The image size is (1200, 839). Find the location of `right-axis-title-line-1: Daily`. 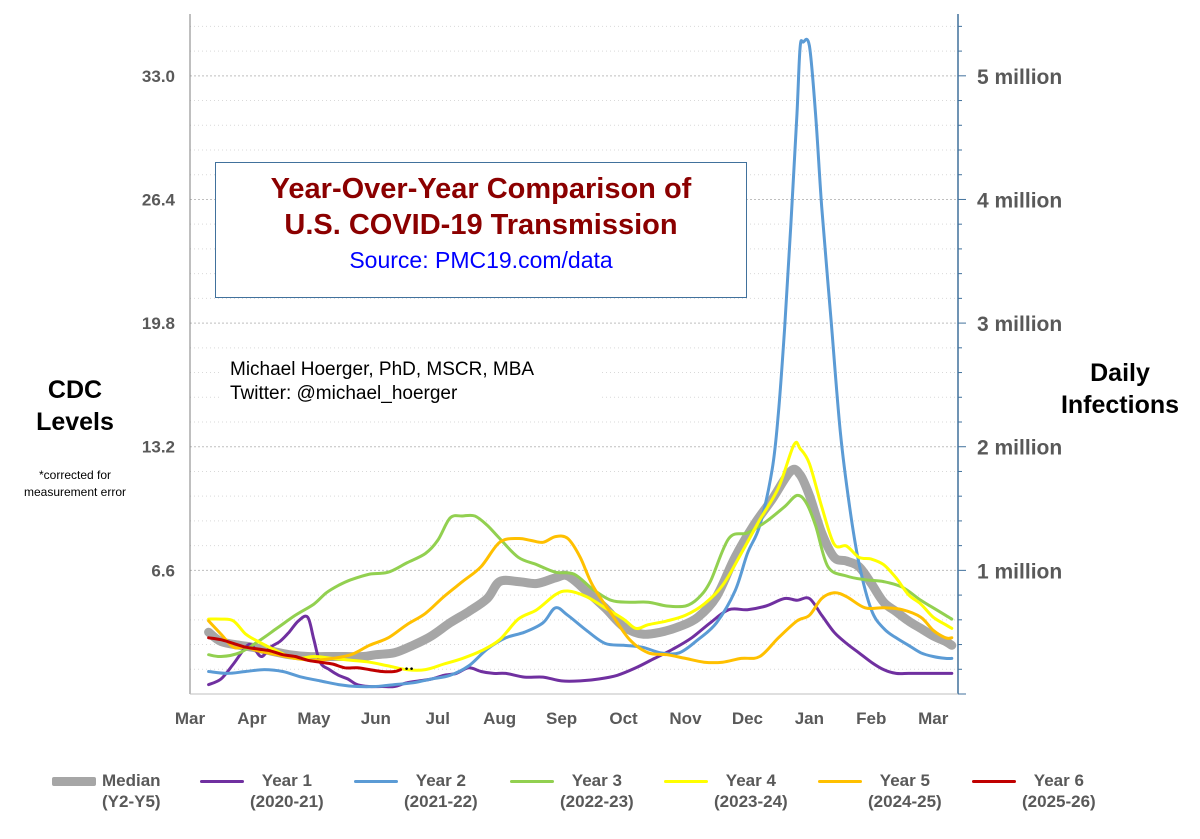

right-axis-title-line-1: Daily is located at coordinates (1120, 373).